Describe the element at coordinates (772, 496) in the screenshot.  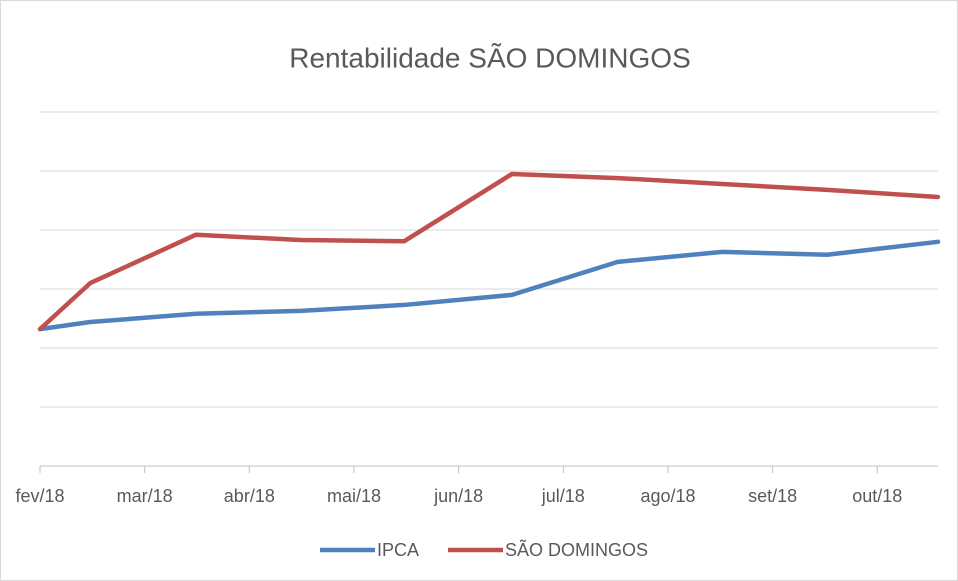
I see `x-tick-label: set/18` at that location.